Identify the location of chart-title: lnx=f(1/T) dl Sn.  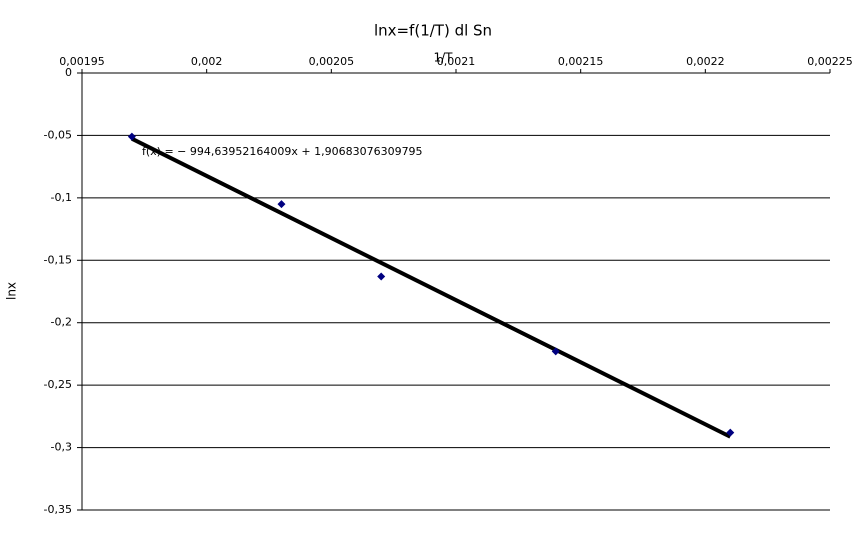
(433, 31).